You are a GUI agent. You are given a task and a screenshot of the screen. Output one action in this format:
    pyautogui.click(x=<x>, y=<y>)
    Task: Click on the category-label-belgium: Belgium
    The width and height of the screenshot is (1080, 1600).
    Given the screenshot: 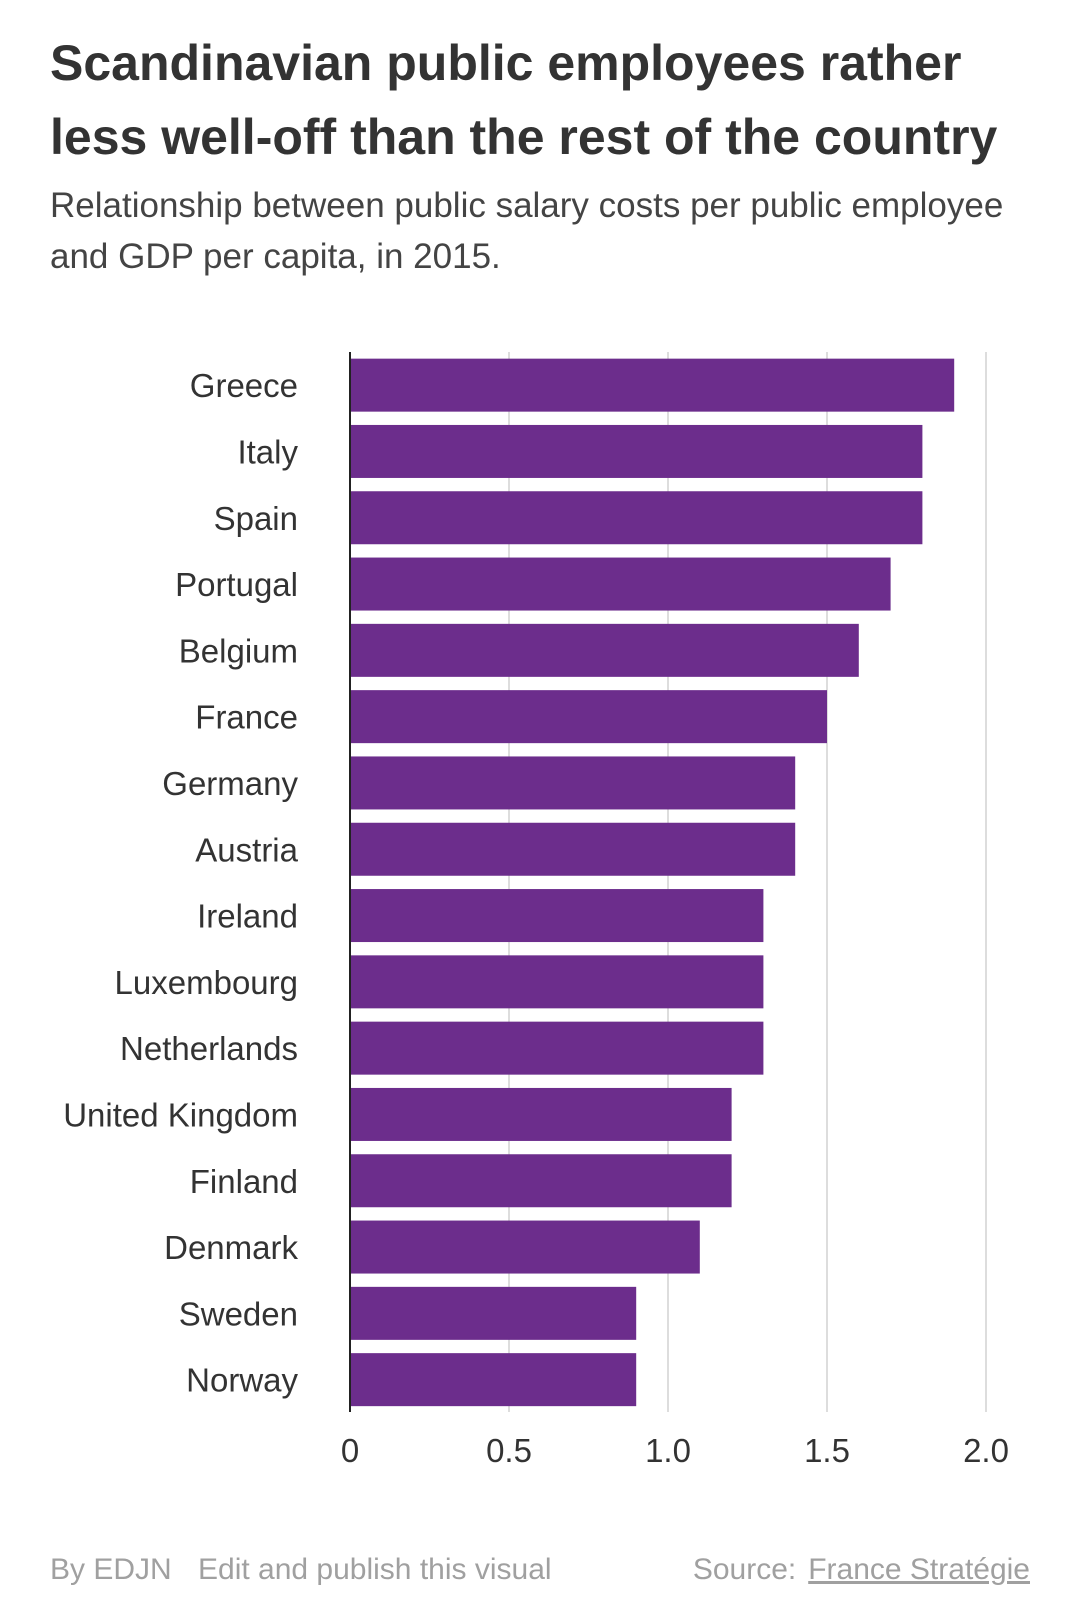 What is the action you would take?
    pyautogui.click(x=238, y=650)
    